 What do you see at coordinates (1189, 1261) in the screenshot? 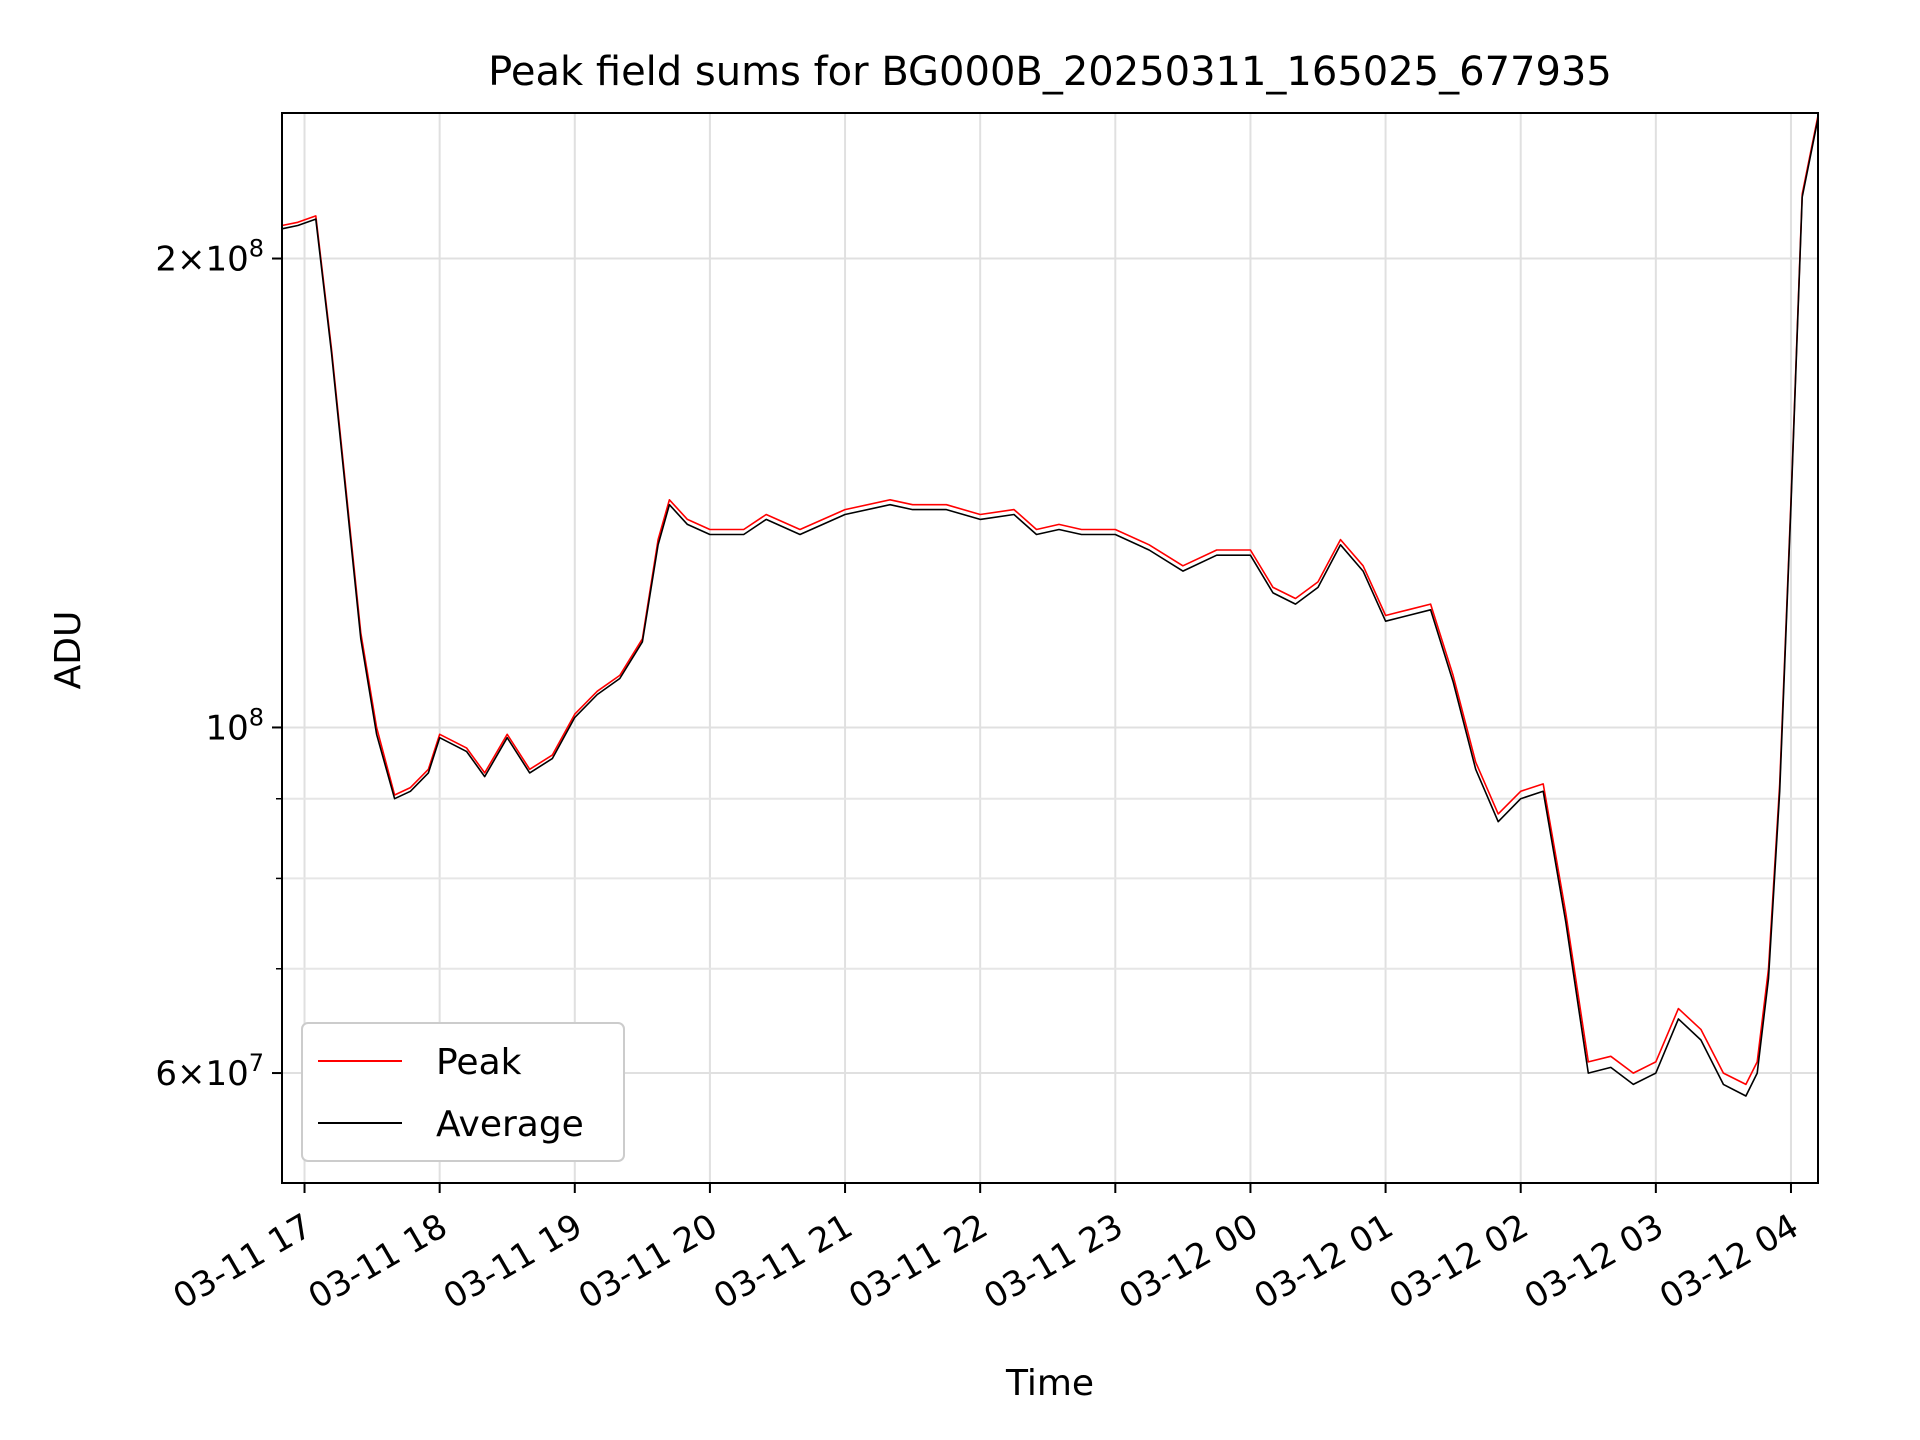
I see `x-tick-label: 03-12 00` at bounding box center [1189, 1261].